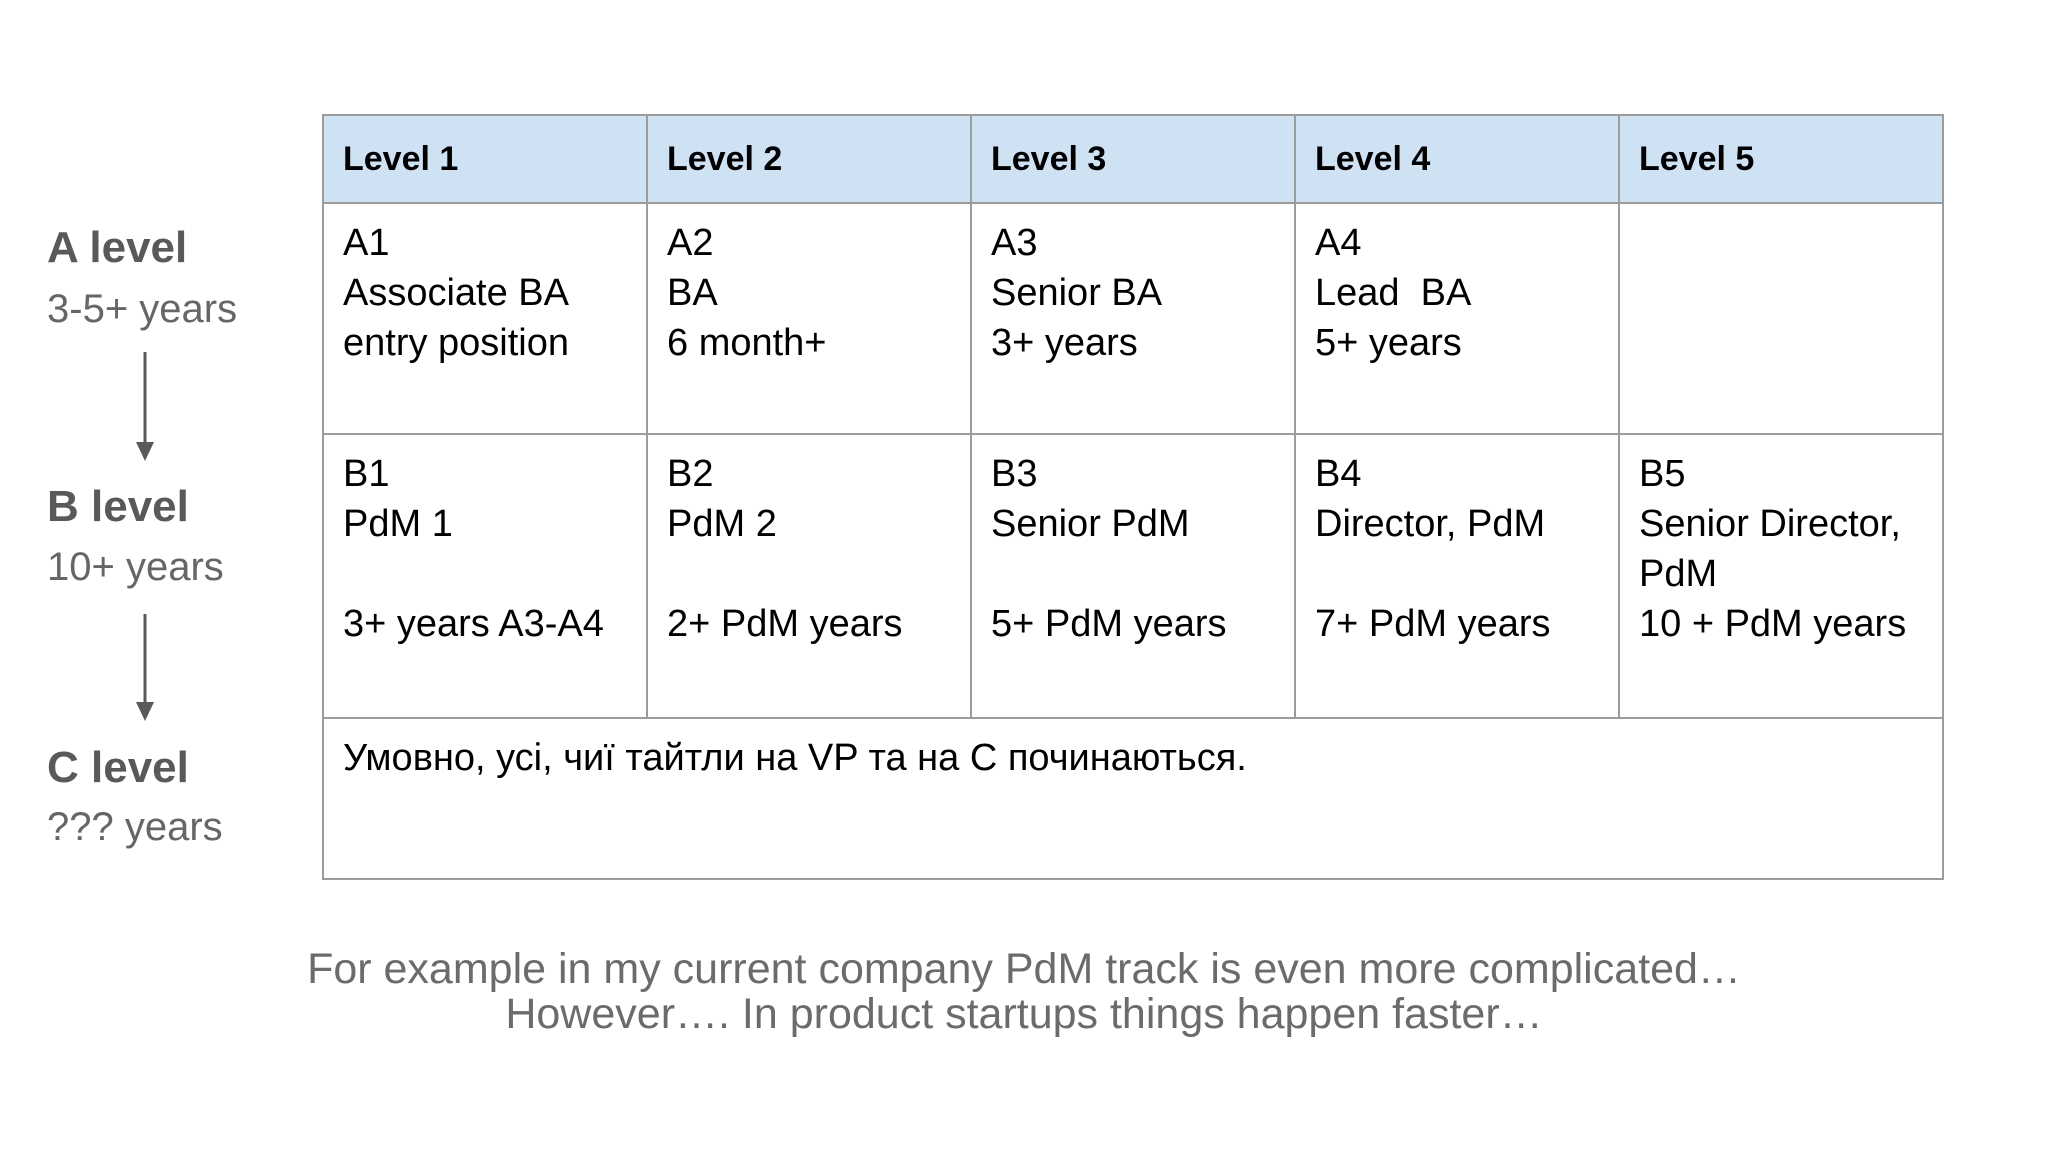 This screenshot has width=2048, height=1152. I want to click on header-cell-level-2: Level 2, so click(809, 159).